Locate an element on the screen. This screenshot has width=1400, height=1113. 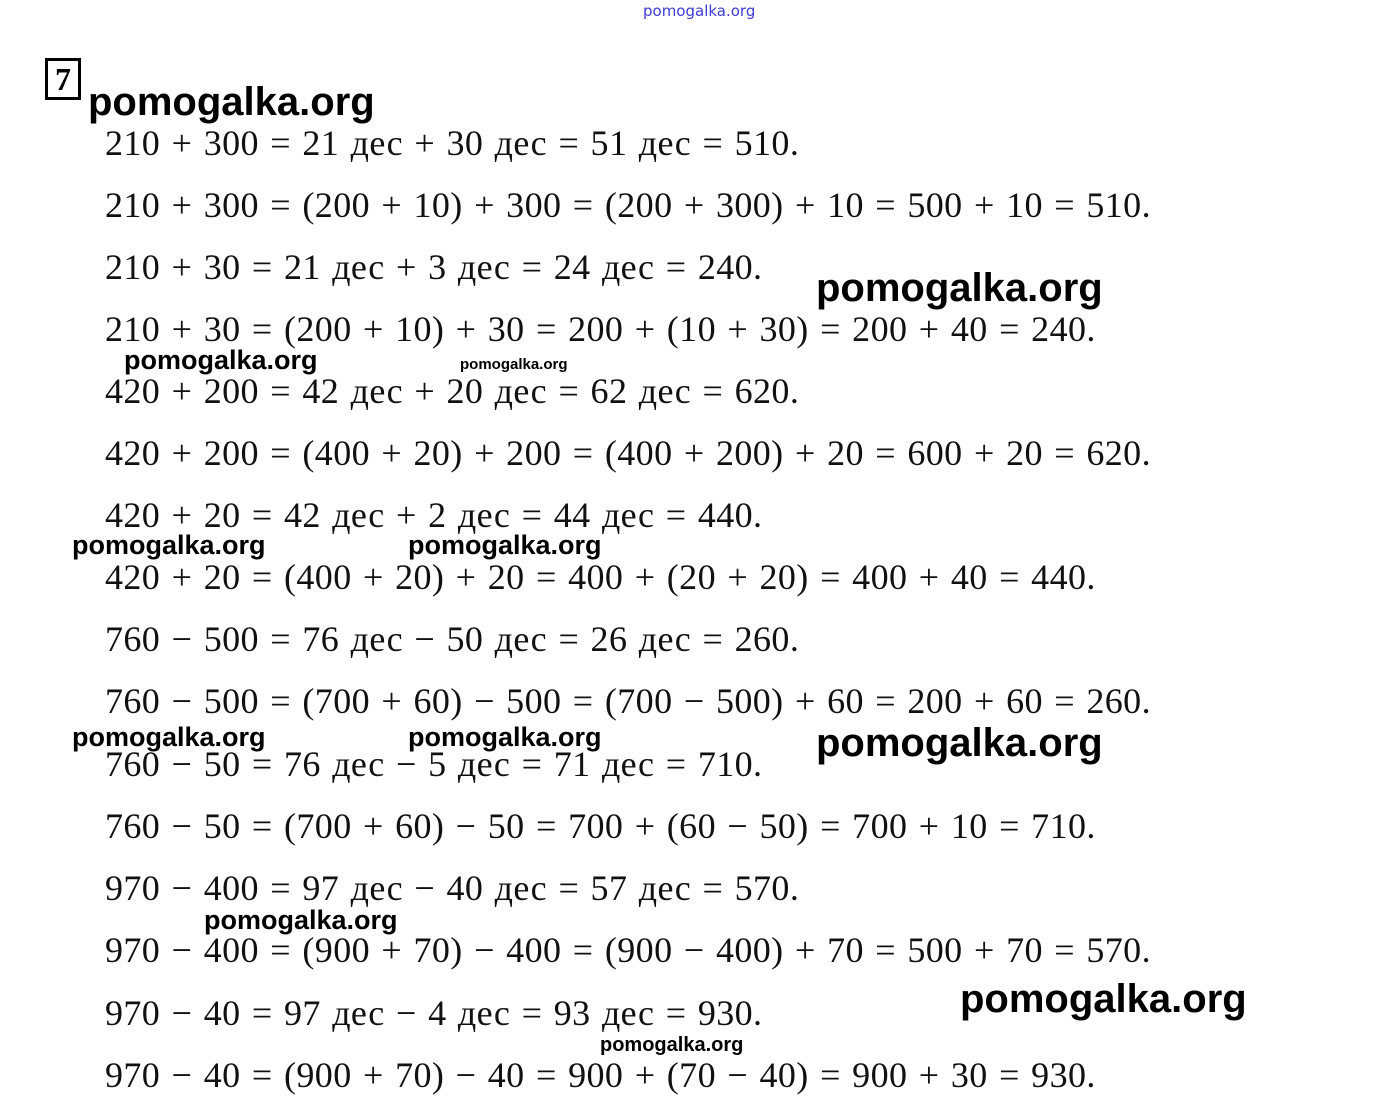
site-link: pomogalka.org is located at coordinates (699, 11).